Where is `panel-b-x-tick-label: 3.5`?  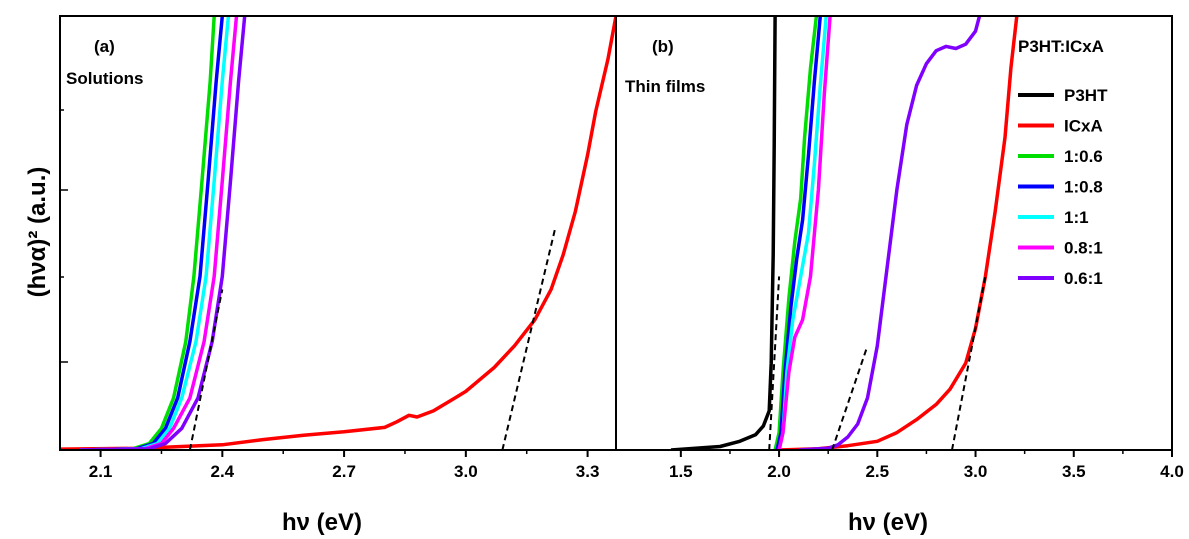 panel-b-x-tick-label: 3.5 is located at coordinates (1074, 471).